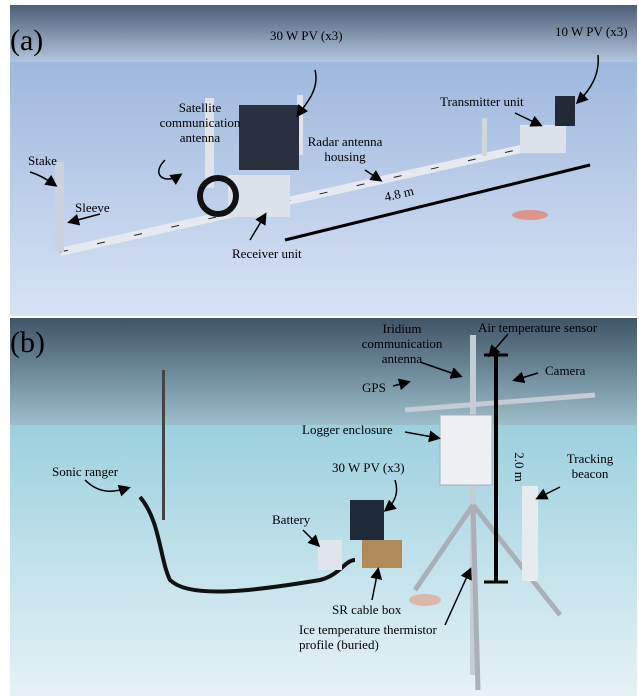  What do you see at coordinates (27, 342) in the screenshot?
I see `panel-label: (b)` at bounding box center [27, 342].